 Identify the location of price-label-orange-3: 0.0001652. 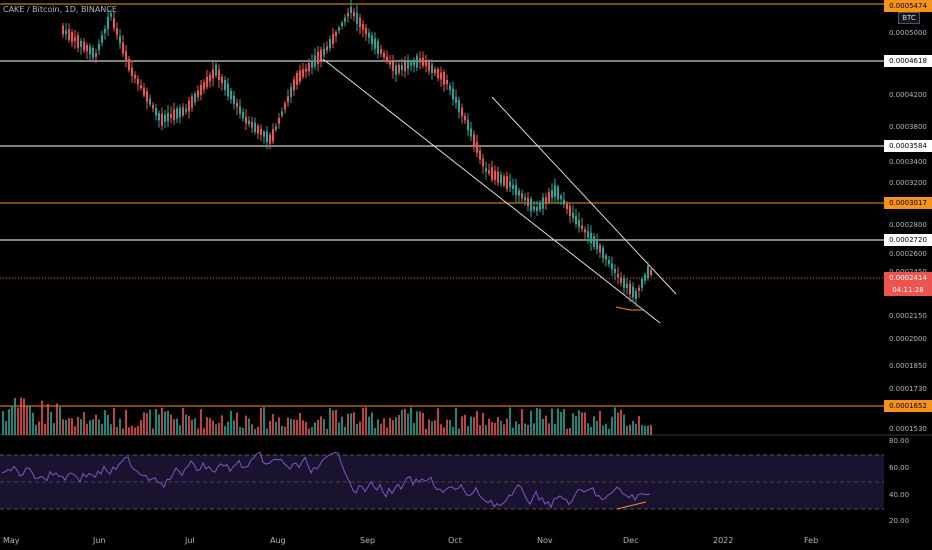
(908, 406).